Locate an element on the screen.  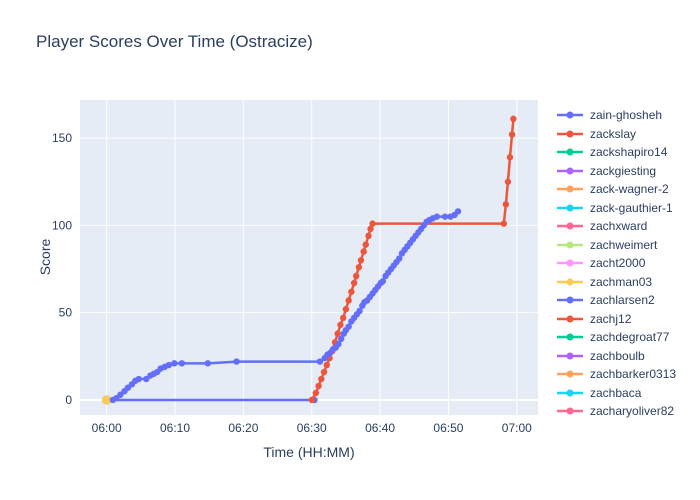
legend-label: zackgiesting is located at coordinates (623, 170).